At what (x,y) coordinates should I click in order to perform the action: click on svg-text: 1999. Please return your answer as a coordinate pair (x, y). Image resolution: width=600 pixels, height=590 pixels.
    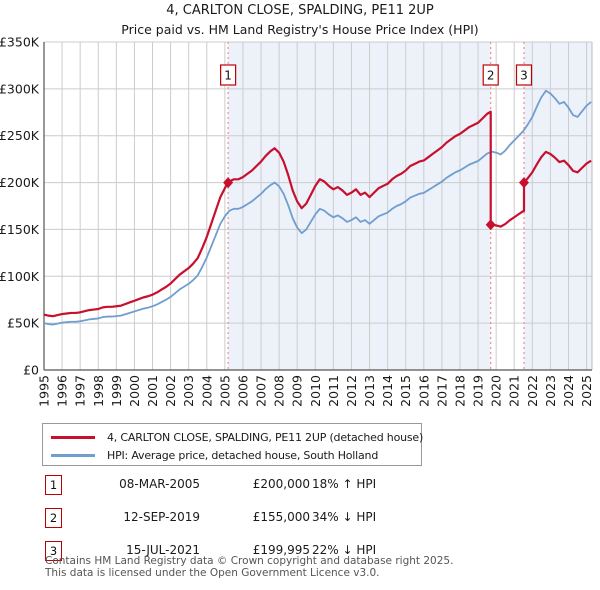
    Looking at the image, I should click on (116, 391).